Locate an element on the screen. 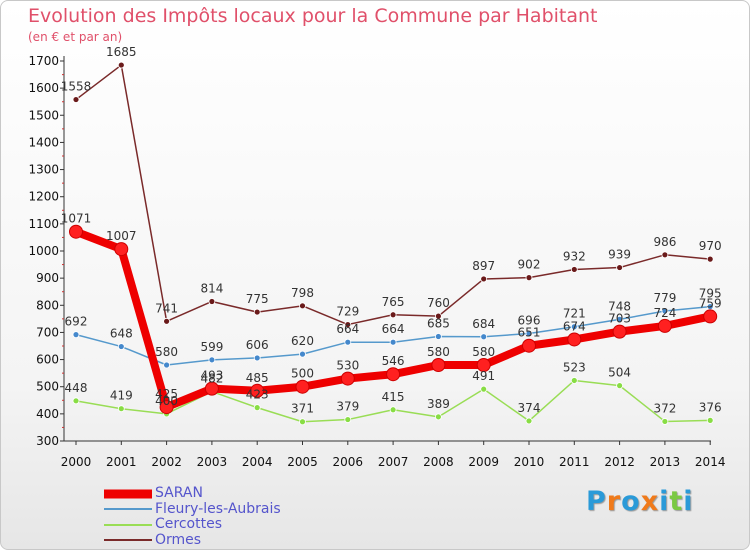  data-label-saran: 759 is located at coordinates (710, 303).